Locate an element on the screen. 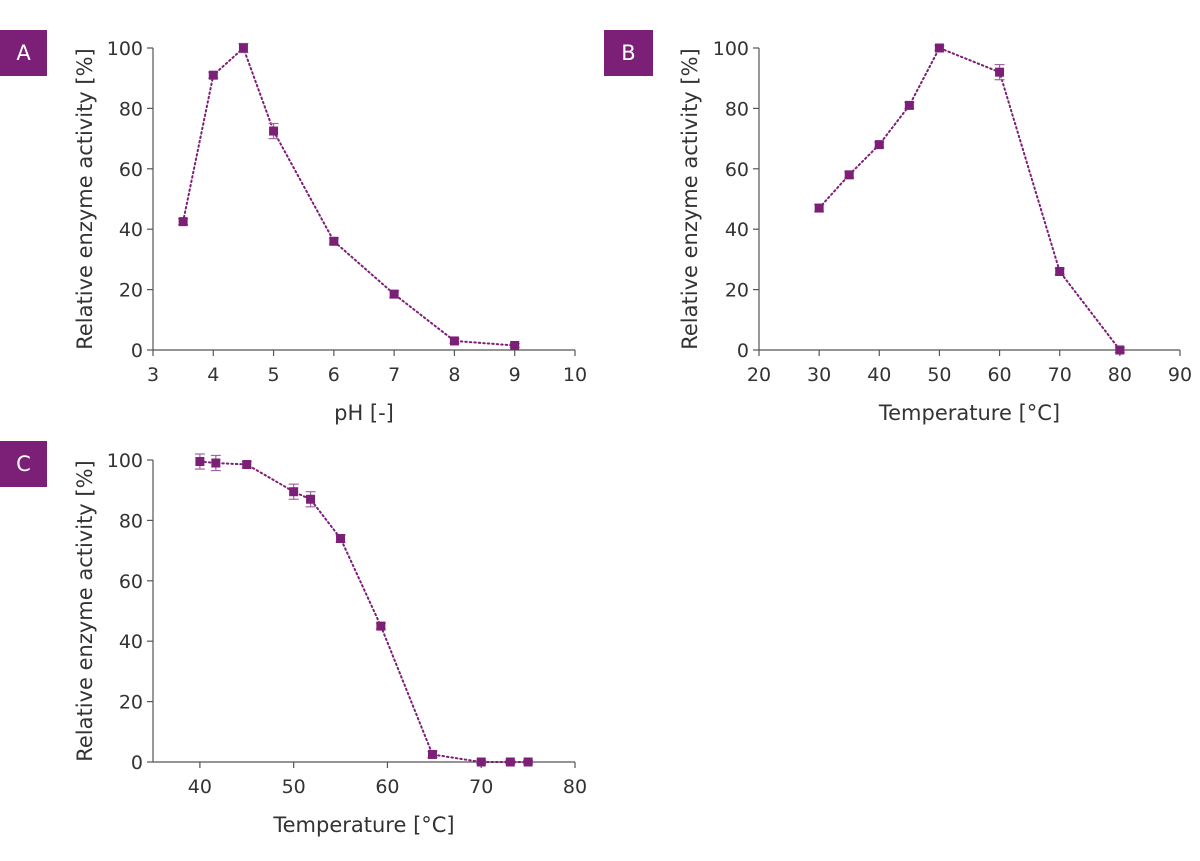  x-tick-label: 90 is located at coordinates (1180, 375).